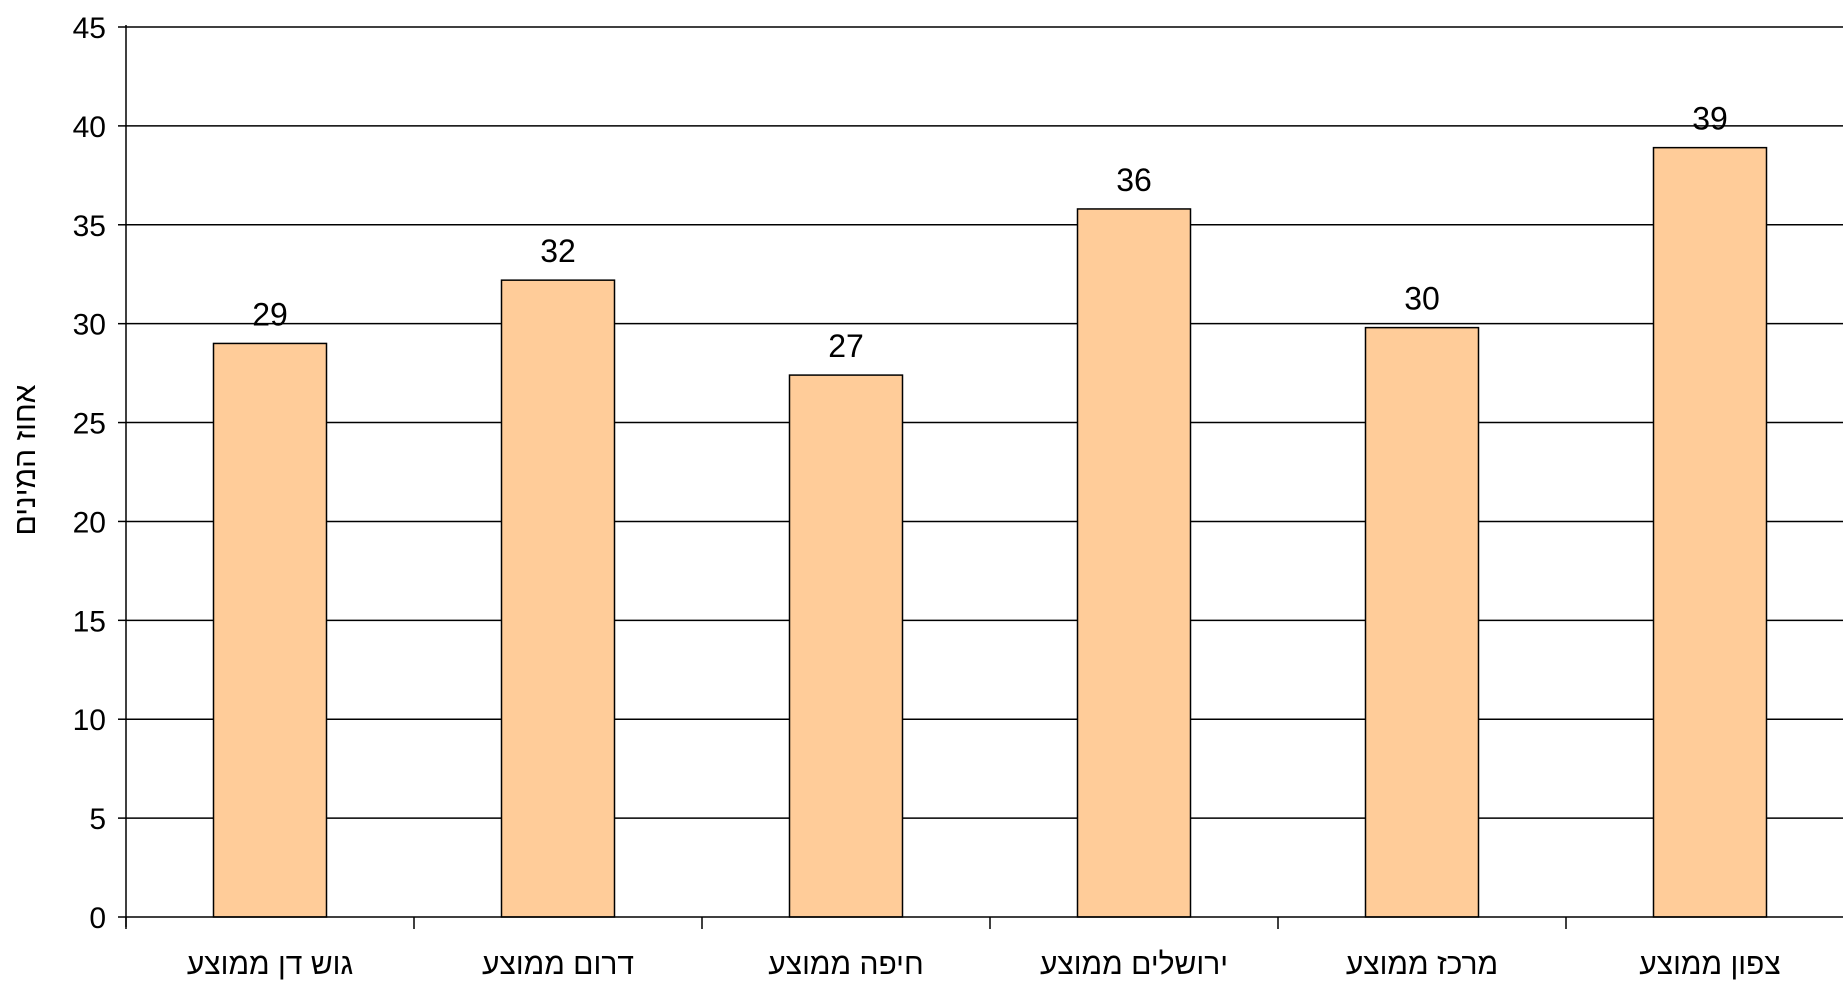 The image size is (1843, 989). I want to click on y-tick-label: 30, so click(89, 325).